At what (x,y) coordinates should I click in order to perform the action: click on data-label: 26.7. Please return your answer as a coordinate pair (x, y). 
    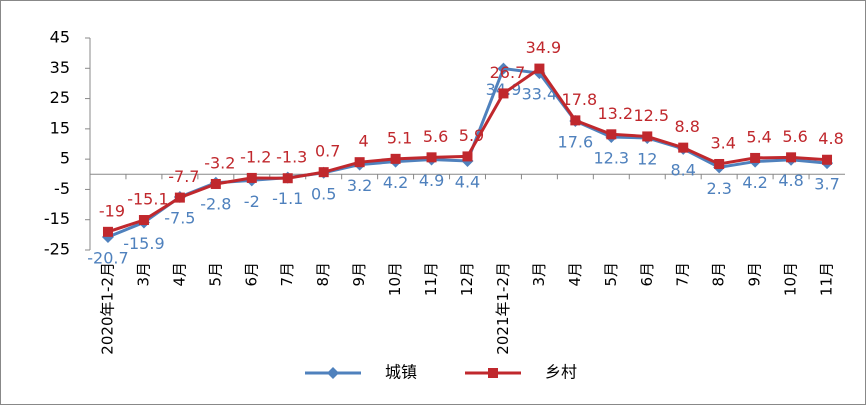
    Looking at the image, I should click on (508, 72).